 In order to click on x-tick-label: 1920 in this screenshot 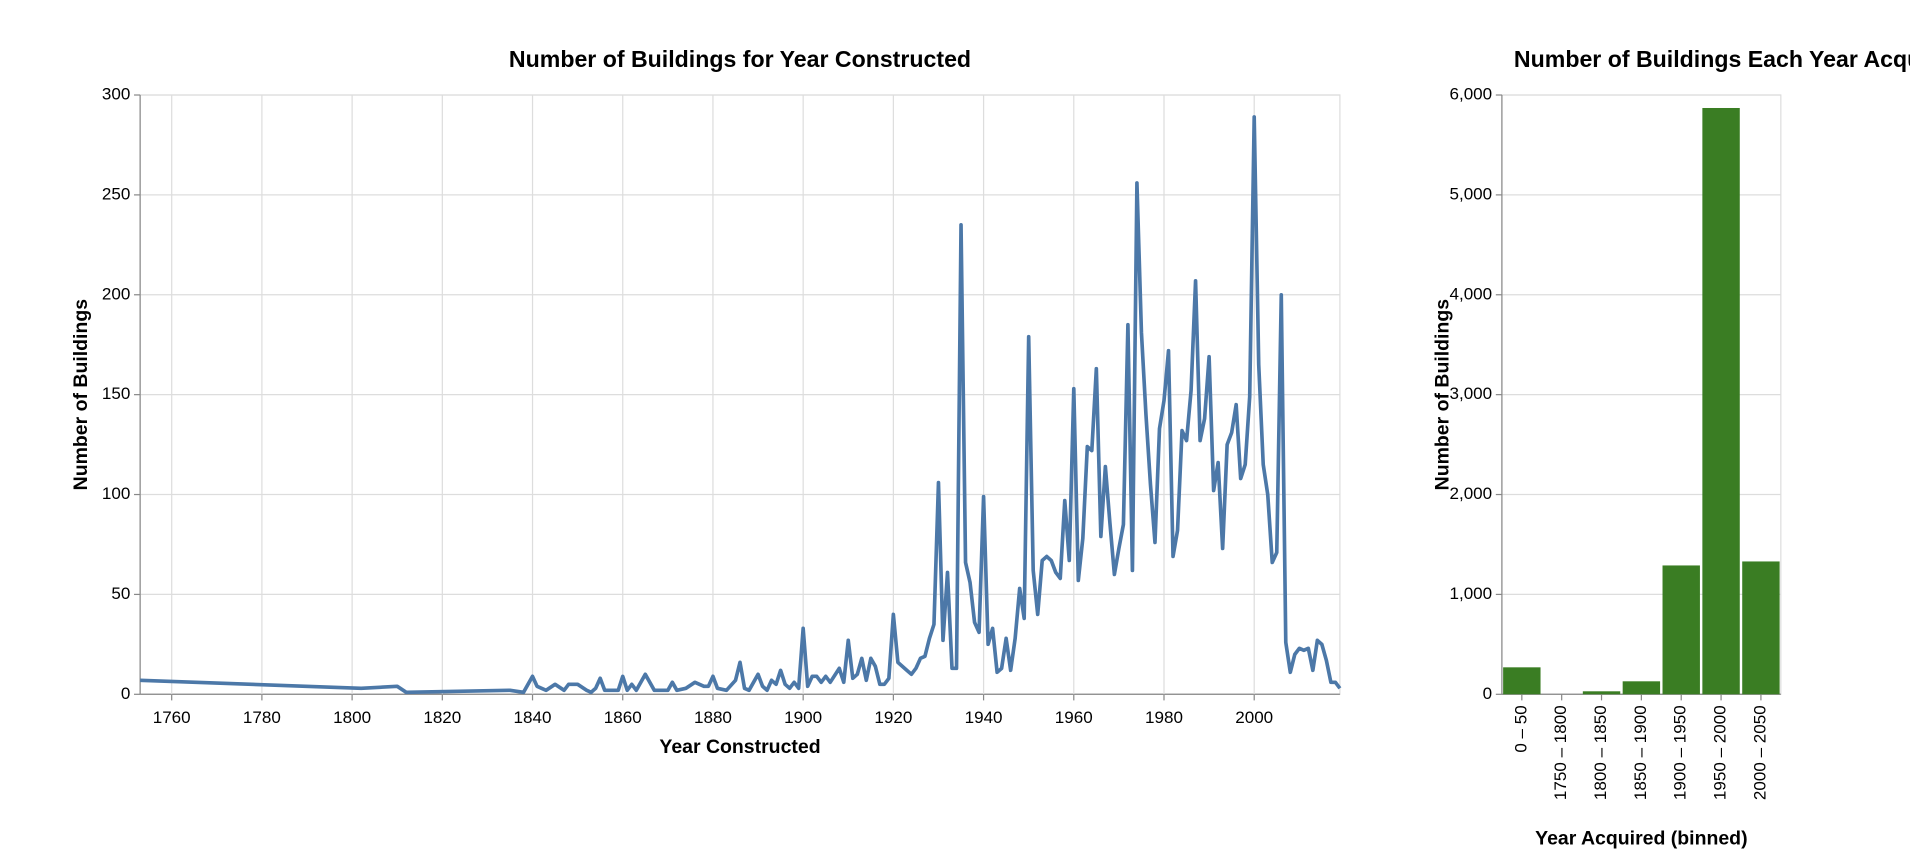, I will do `click(893, 717)`.